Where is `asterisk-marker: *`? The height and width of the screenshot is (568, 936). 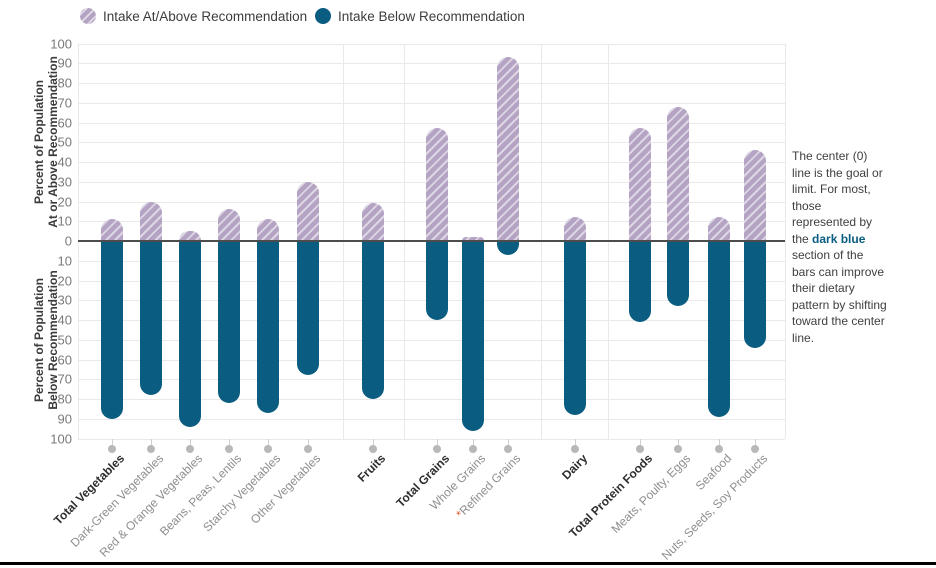 asterisk-marker: * is located at coordinates (460, 514).